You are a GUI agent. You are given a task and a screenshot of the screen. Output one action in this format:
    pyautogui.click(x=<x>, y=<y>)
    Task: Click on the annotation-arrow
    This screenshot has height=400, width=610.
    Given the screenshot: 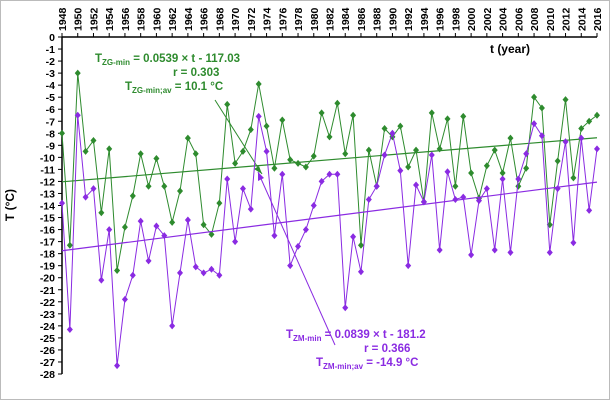 What is the action you would take?
    pyautogui.click(x=238, y=137)
    